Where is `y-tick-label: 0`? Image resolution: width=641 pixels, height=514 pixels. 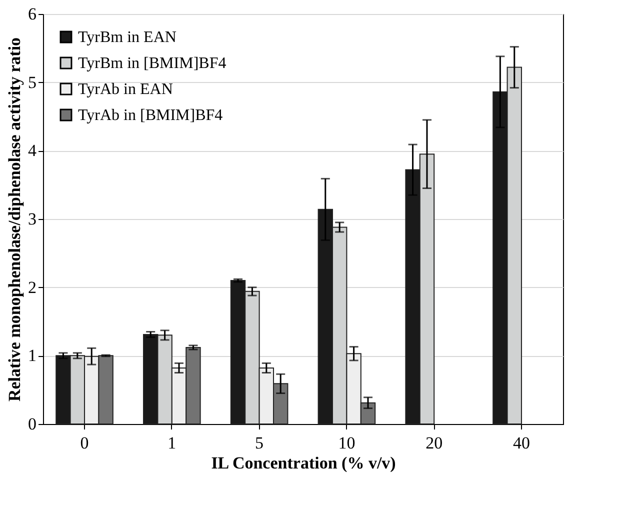 y-tick-label: 0 is located at coordinates (32, 424).